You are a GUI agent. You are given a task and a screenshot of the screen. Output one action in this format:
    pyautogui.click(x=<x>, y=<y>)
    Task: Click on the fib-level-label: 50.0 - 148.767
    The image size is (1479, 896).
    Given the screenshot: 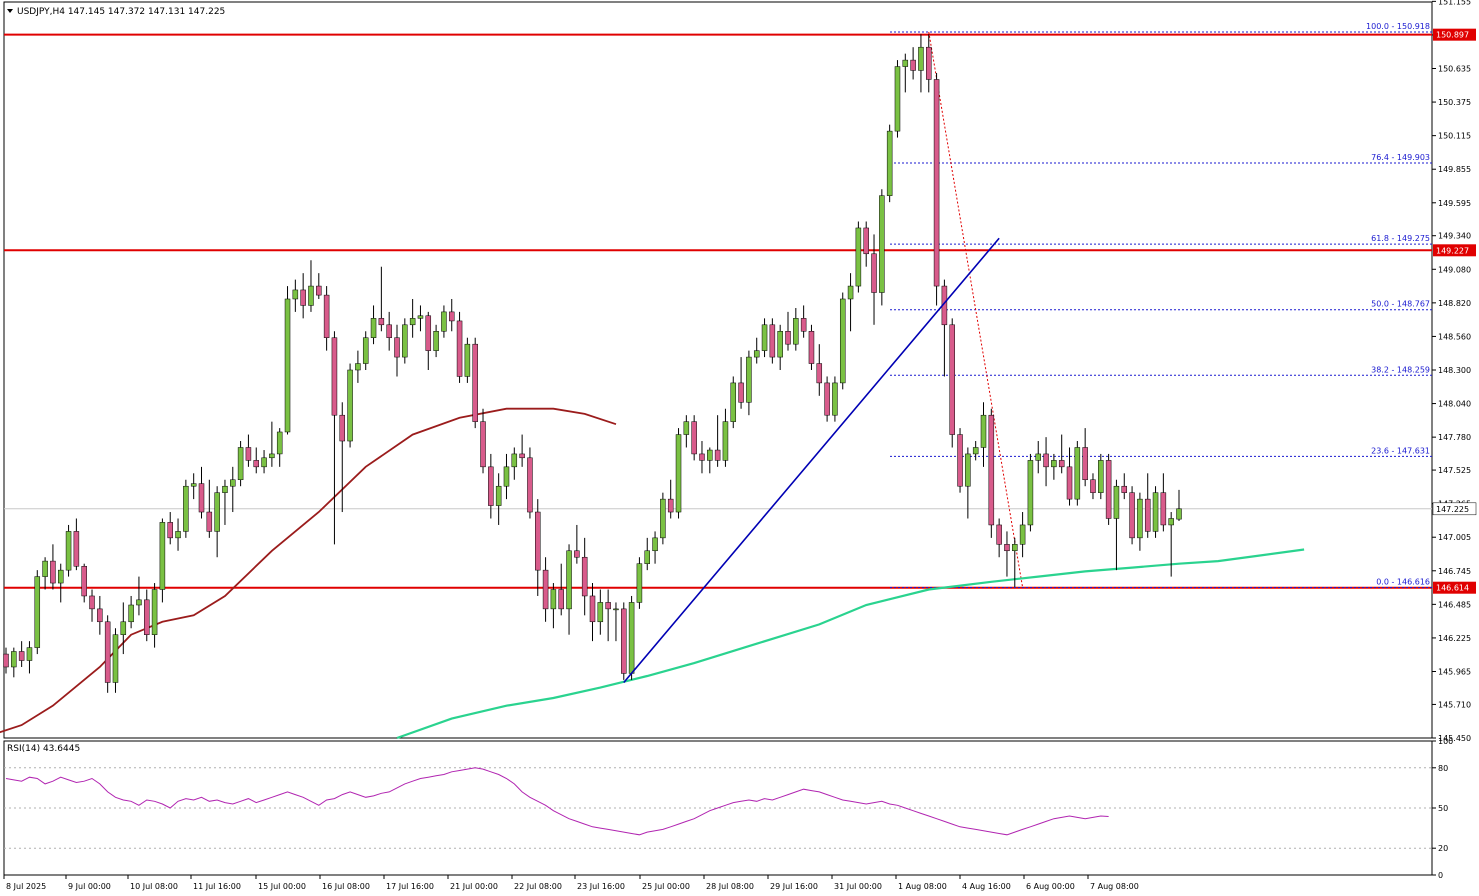 What is the action you would take?
    pyautogui.click(x=1400, y=304)
    